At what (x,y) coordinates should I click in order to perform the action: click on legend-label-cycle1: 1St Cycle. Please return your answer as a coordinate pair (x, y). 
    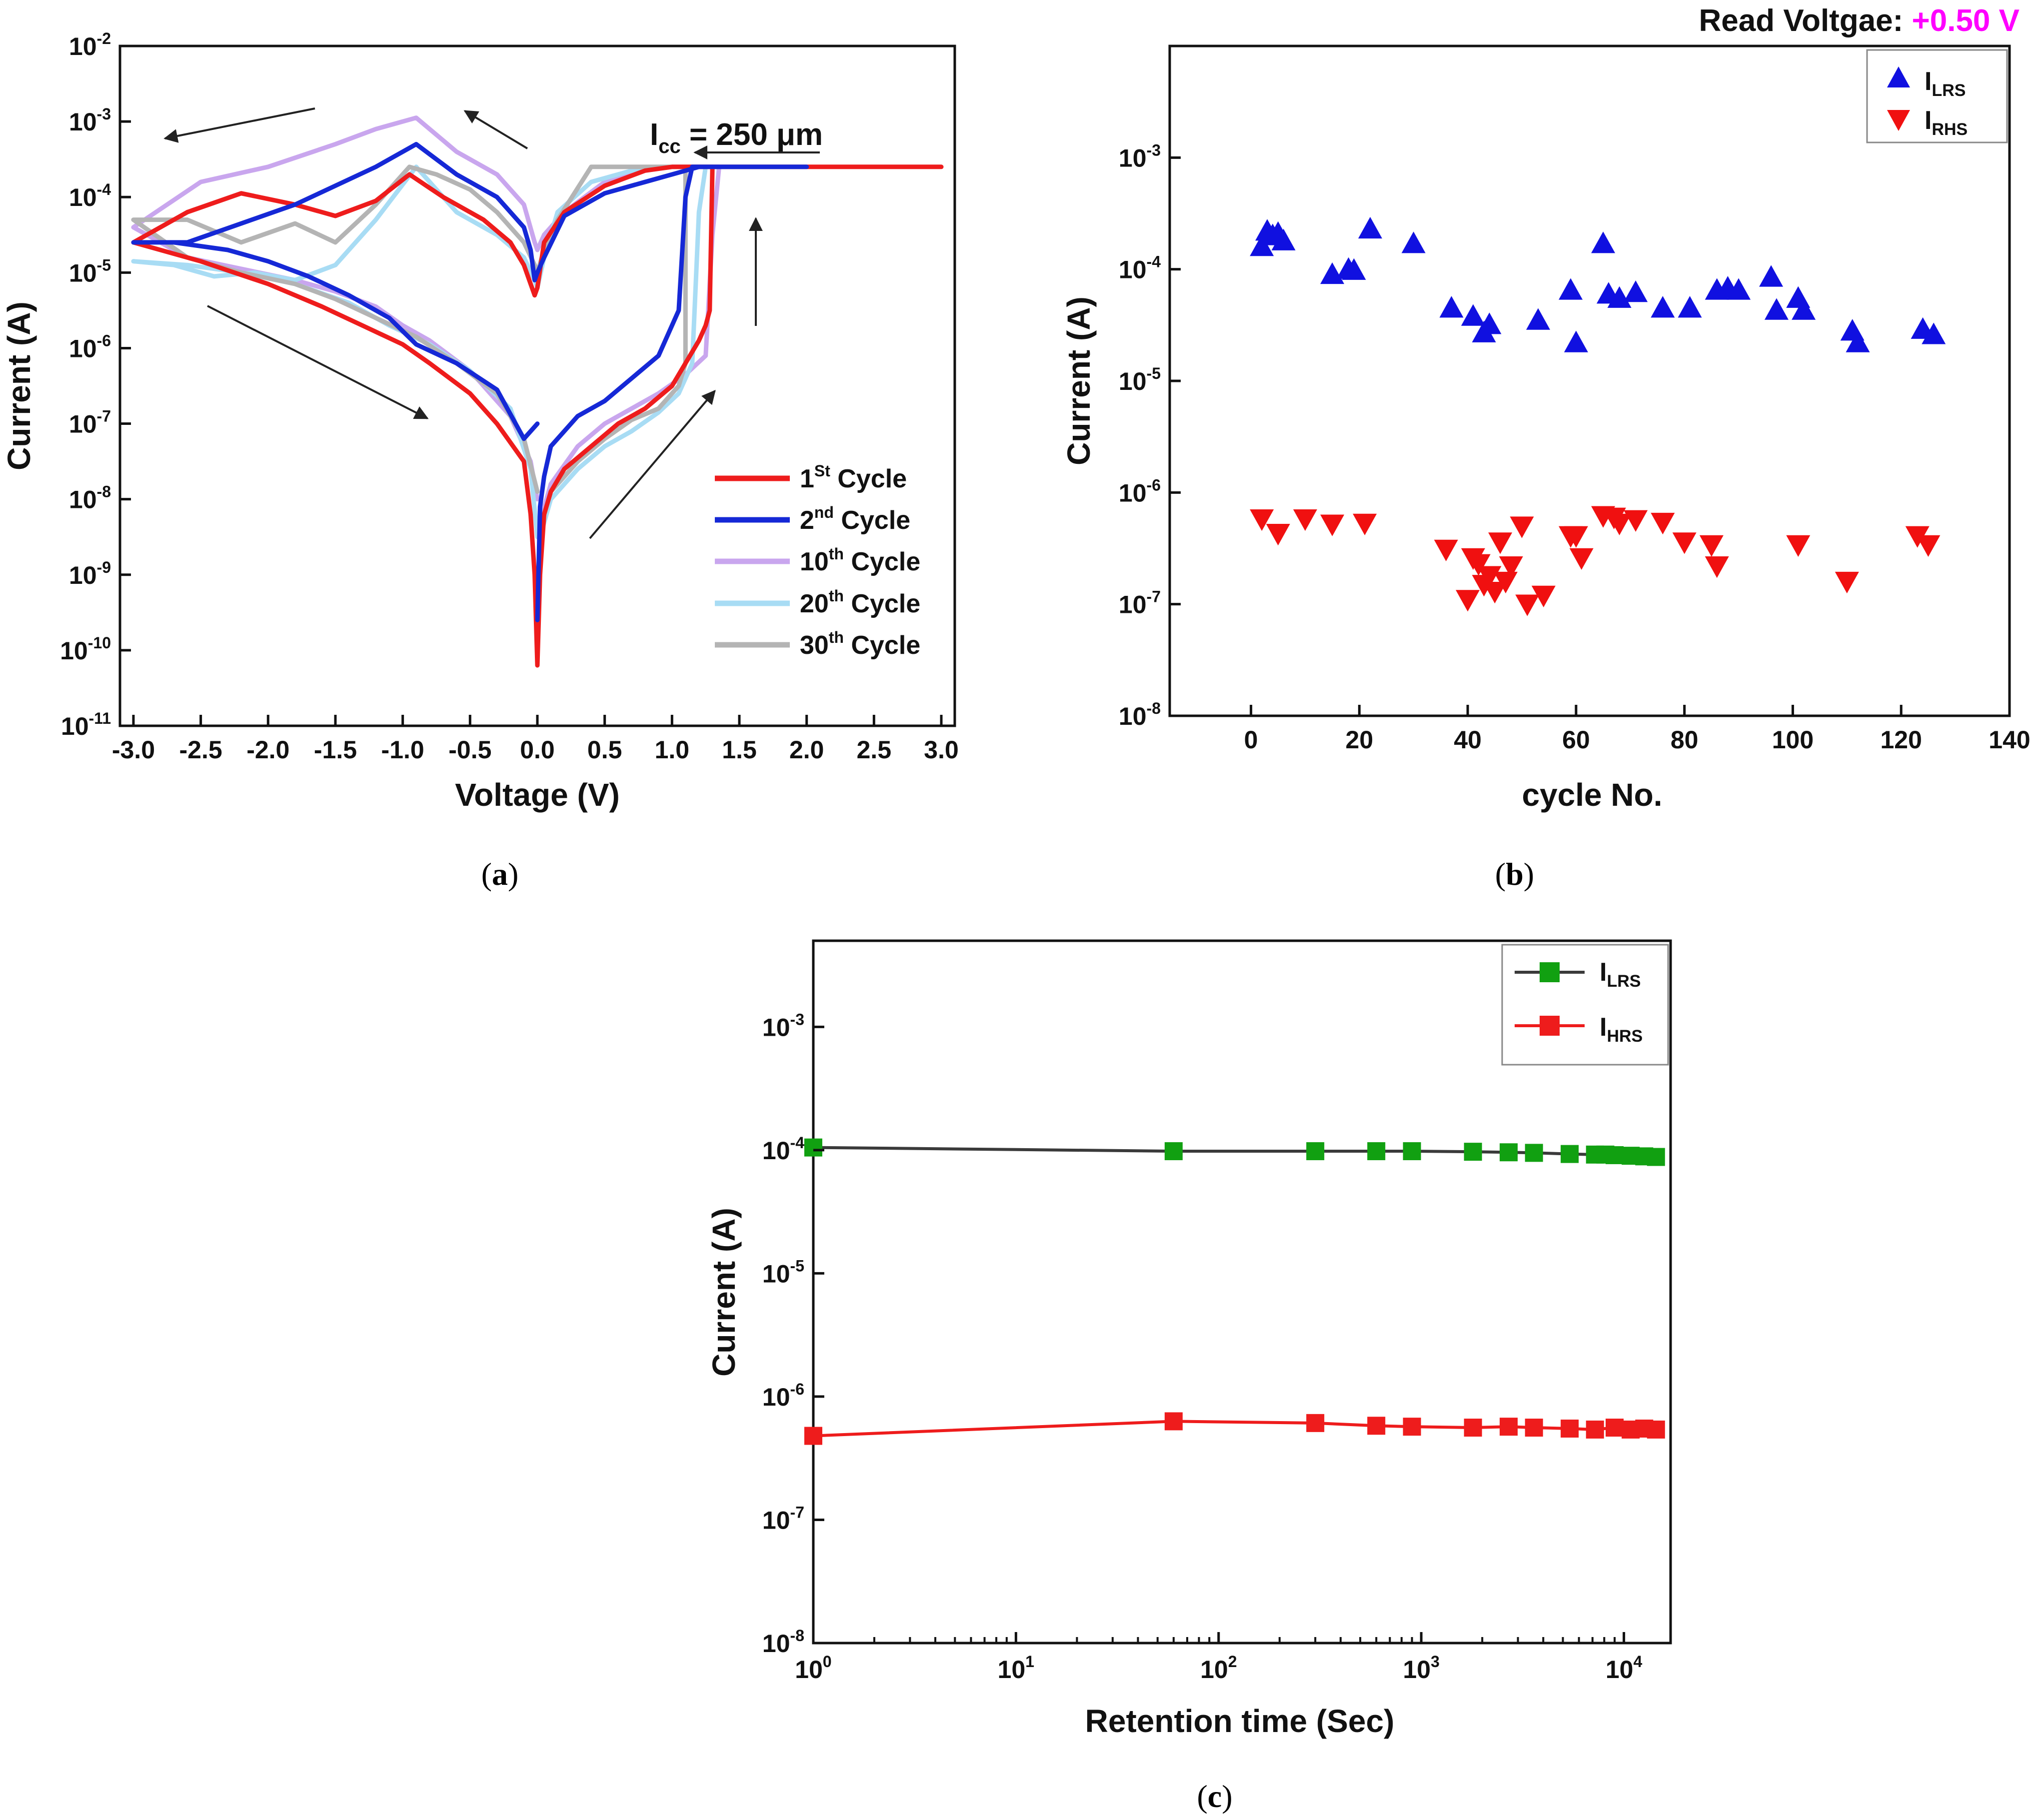
    Looking at the image, I should click on (853, 477).